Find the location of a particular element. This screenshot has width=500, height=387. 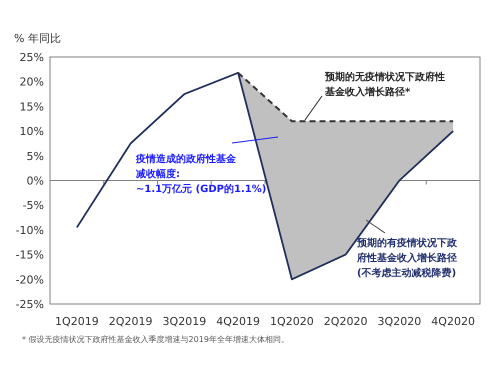

annotation: (不考虑主动减税降费) is located at coordinates (406, 273).